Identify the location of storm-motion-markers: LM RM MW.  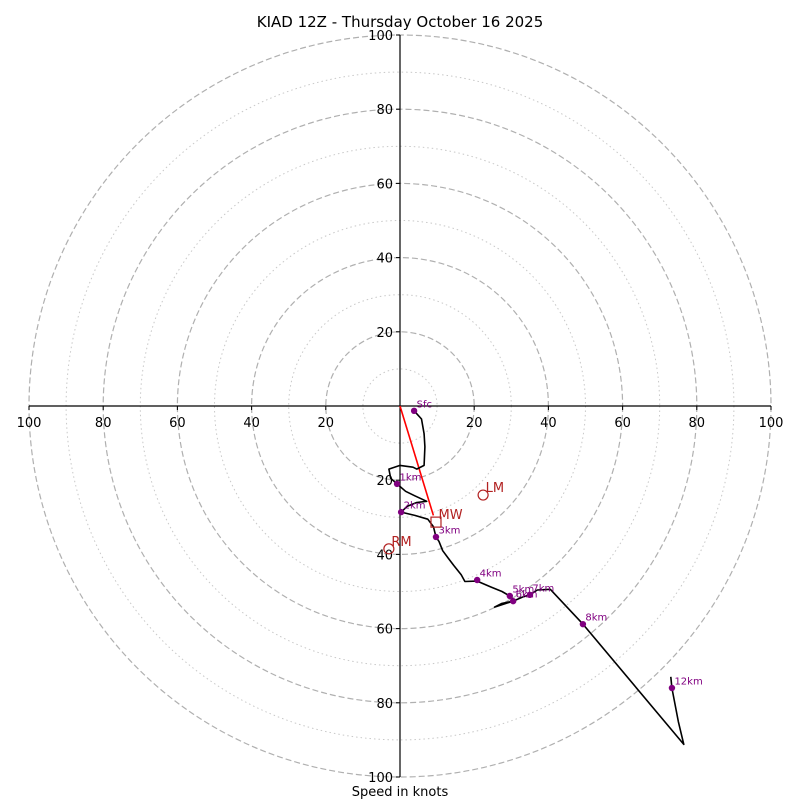
(443, 518).